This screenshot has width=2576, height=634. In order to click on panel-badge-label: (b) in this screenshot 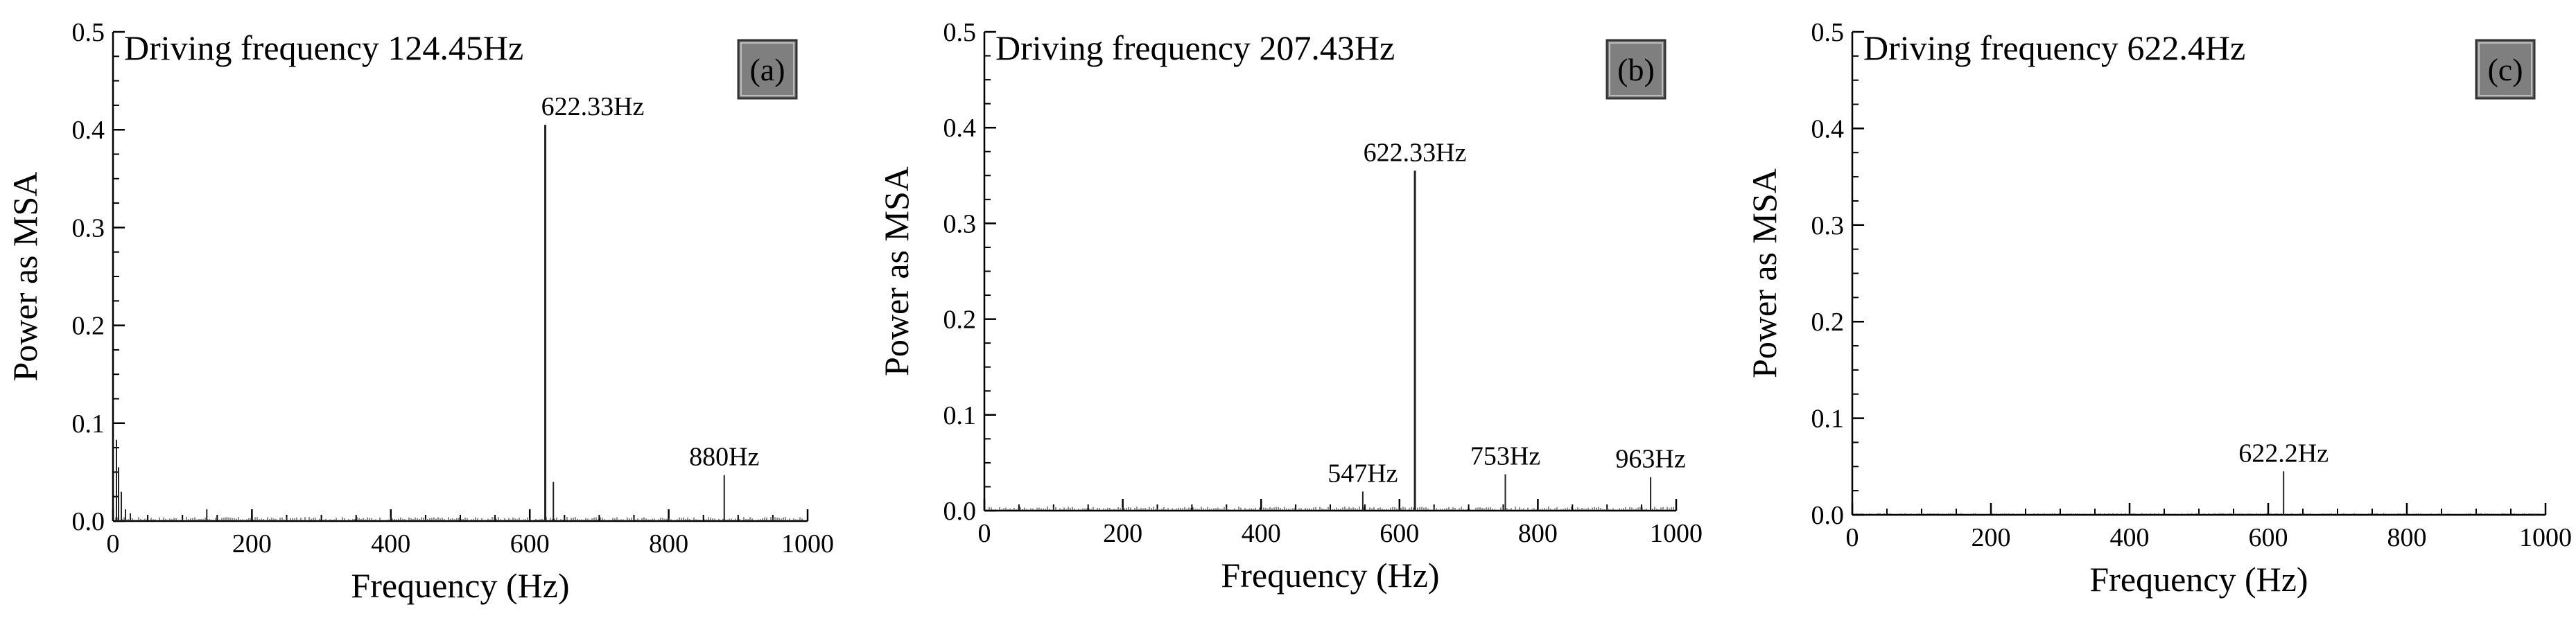, I will do `click(1636, 69)`.